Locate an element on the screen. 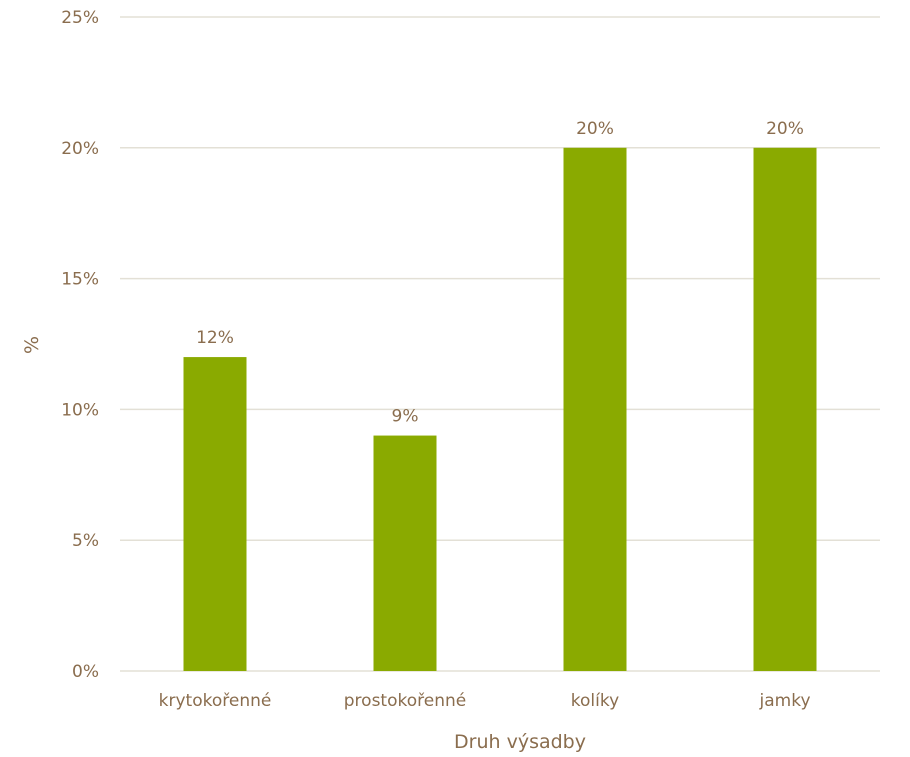 The image size is (910, 757). y-tick-label: 15% is located at coordinates (80, 280).